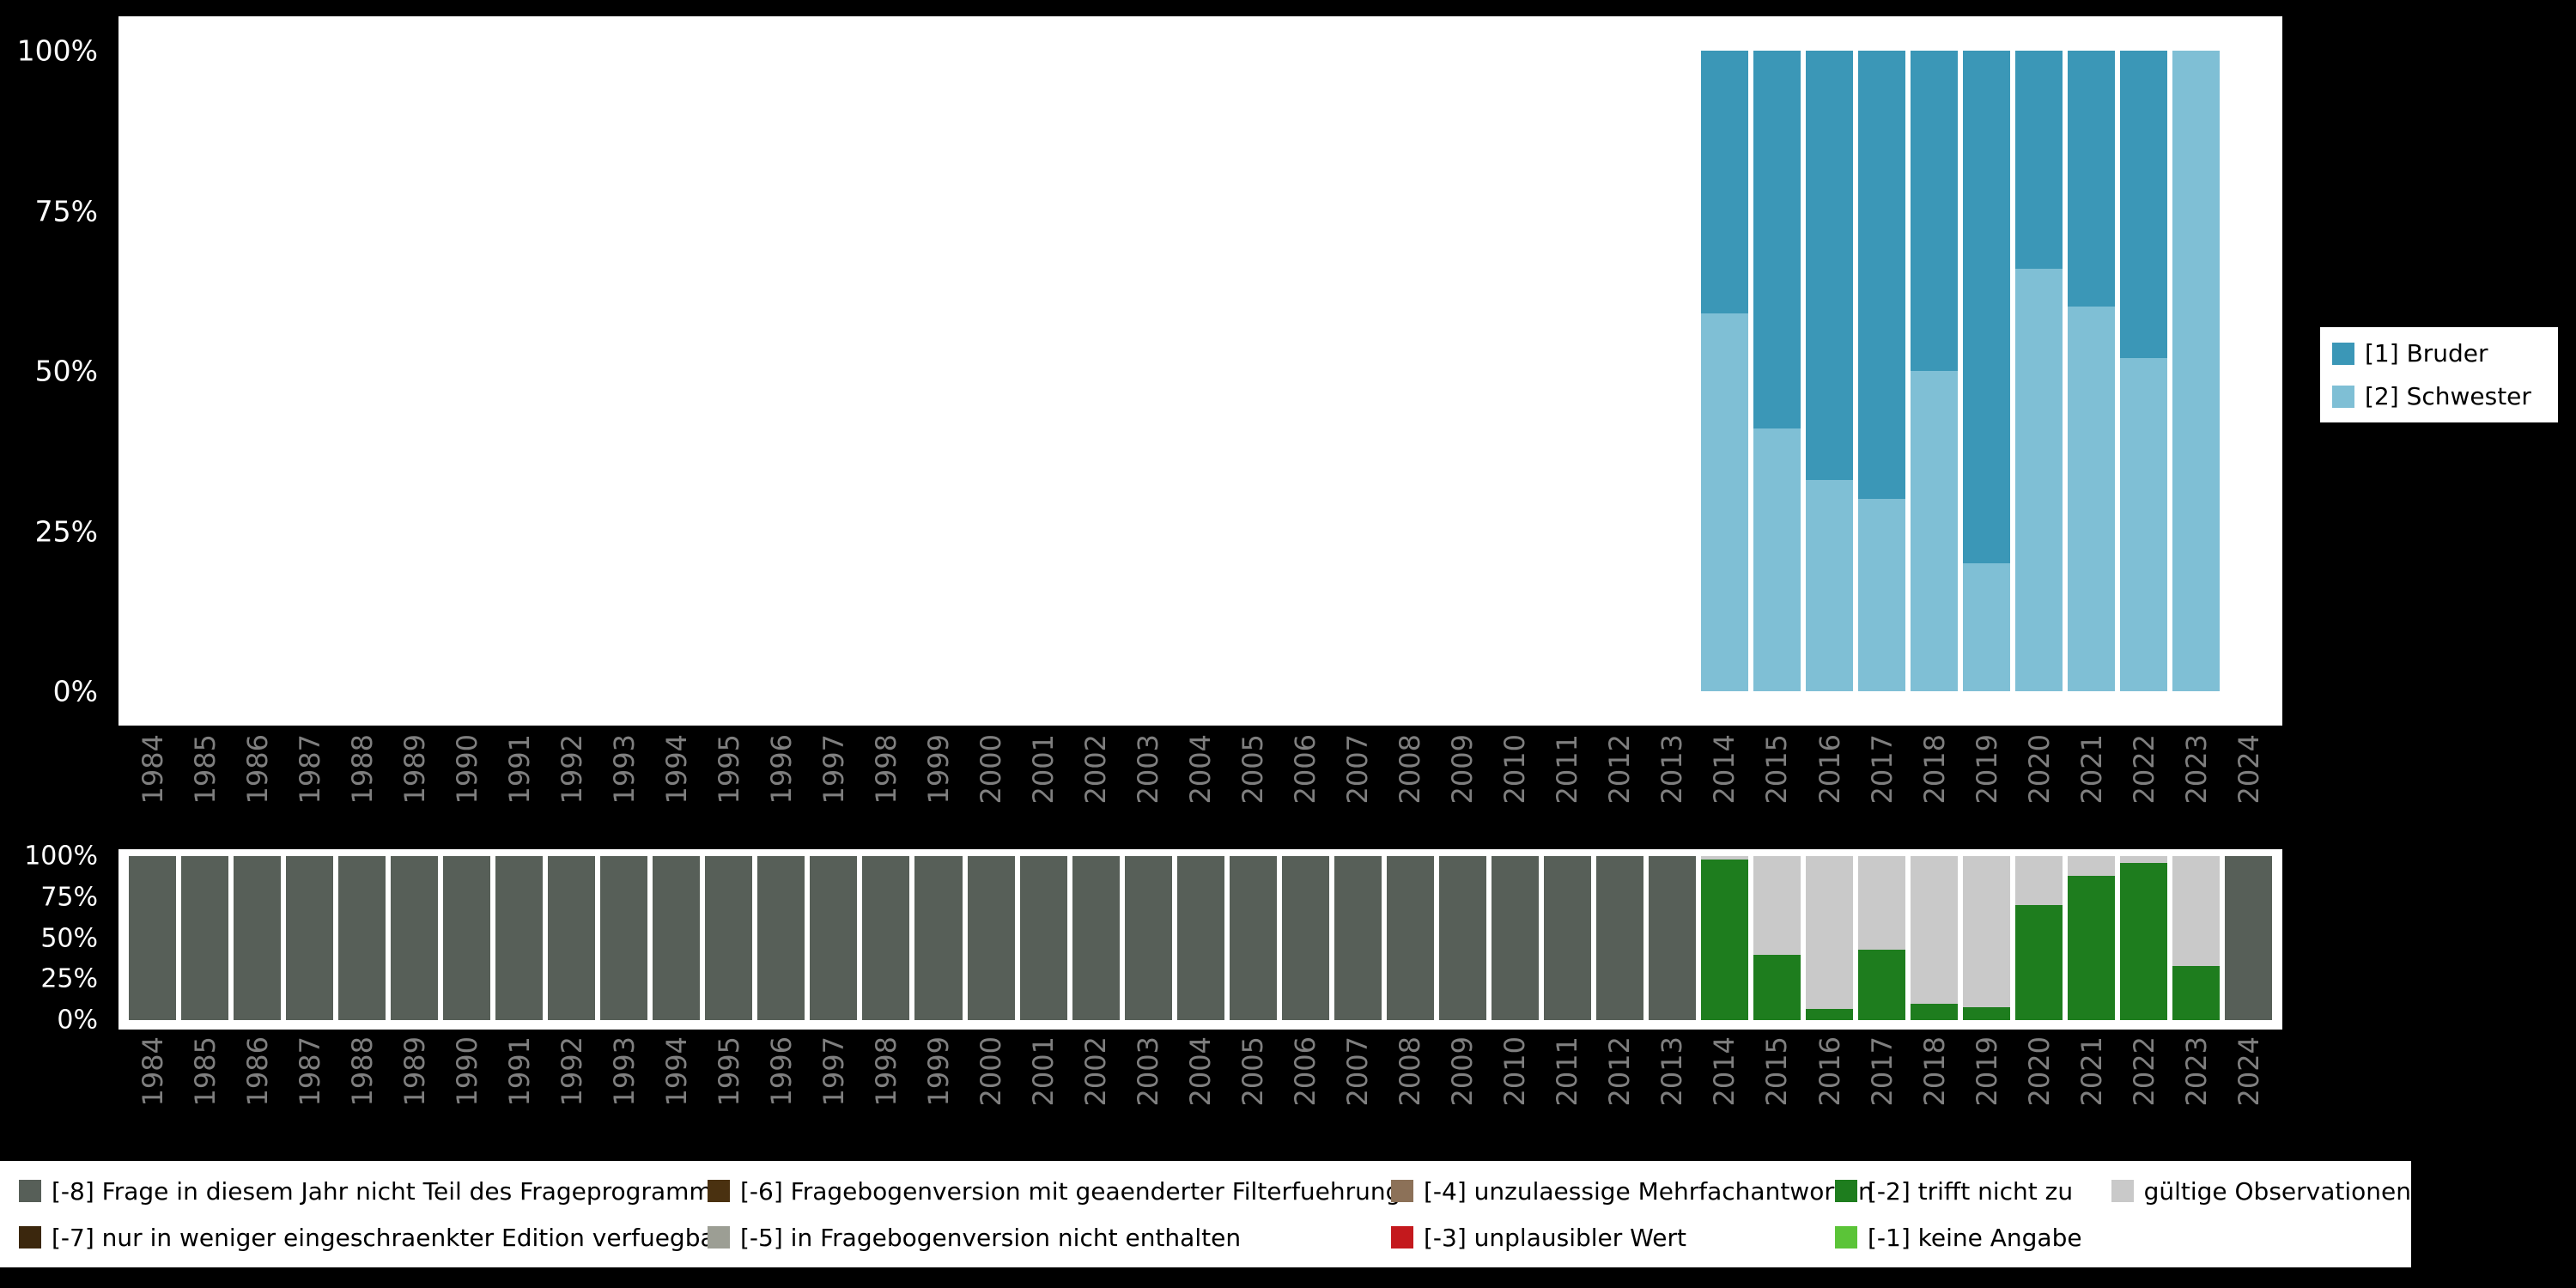  What do you see at coordinates (1725, 1071) in the screenshot?
I see `year-label: 2014` at bounding box center [1725, 1071].